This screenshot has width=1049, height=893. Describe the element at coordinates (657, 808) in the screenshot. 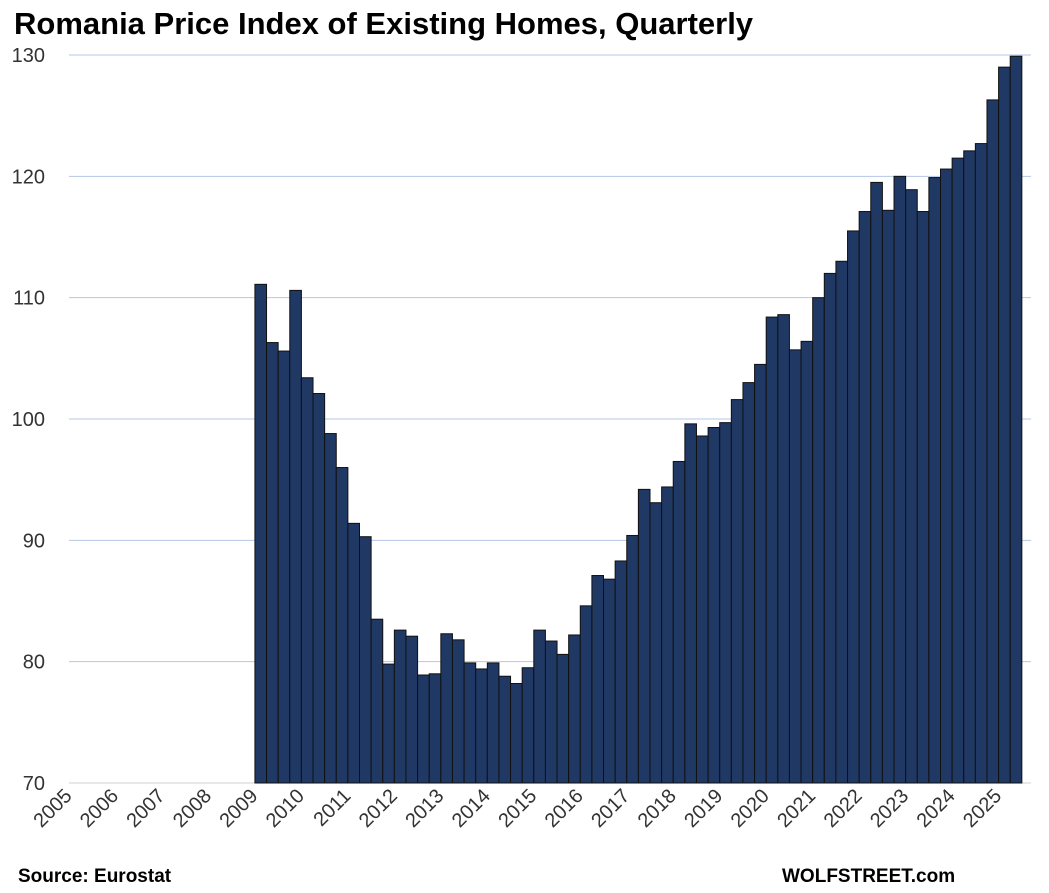

I see `x-tick-label: 2018` at that location.